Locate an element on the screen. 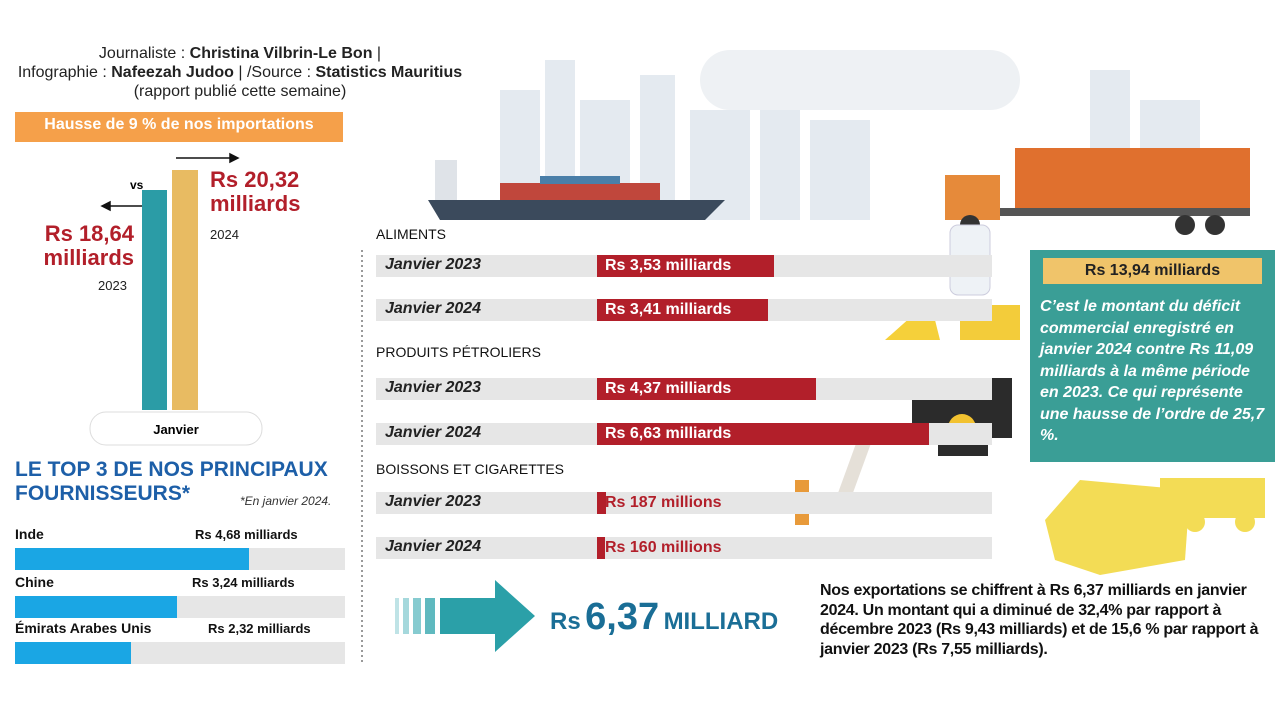  unit: MILLIARD is located at coordinates (721, 621).